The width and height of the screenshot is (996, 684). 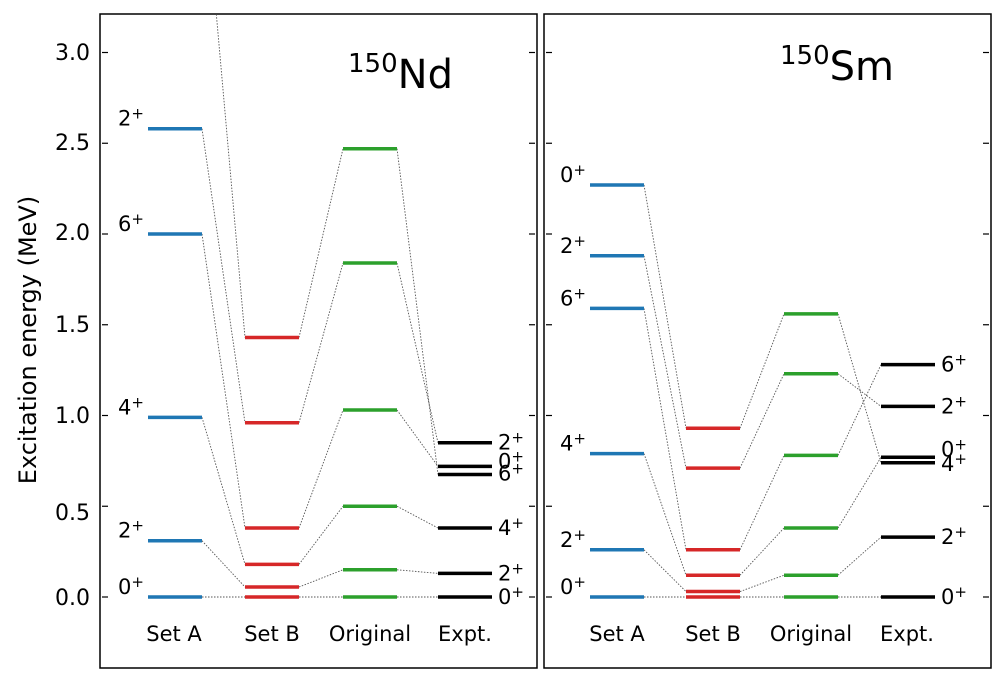 I want to click on panel-title: 150Sm, so click(x=837, y=65).